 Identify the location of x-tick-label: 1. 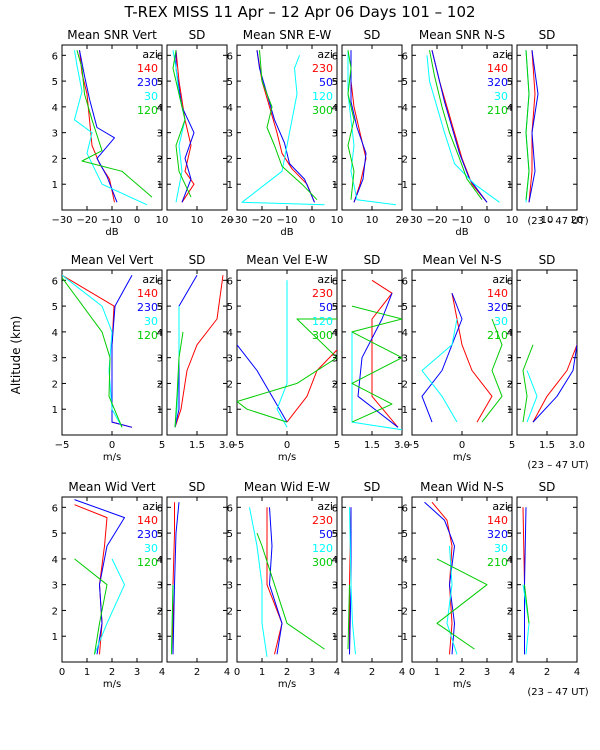
(87, 672).